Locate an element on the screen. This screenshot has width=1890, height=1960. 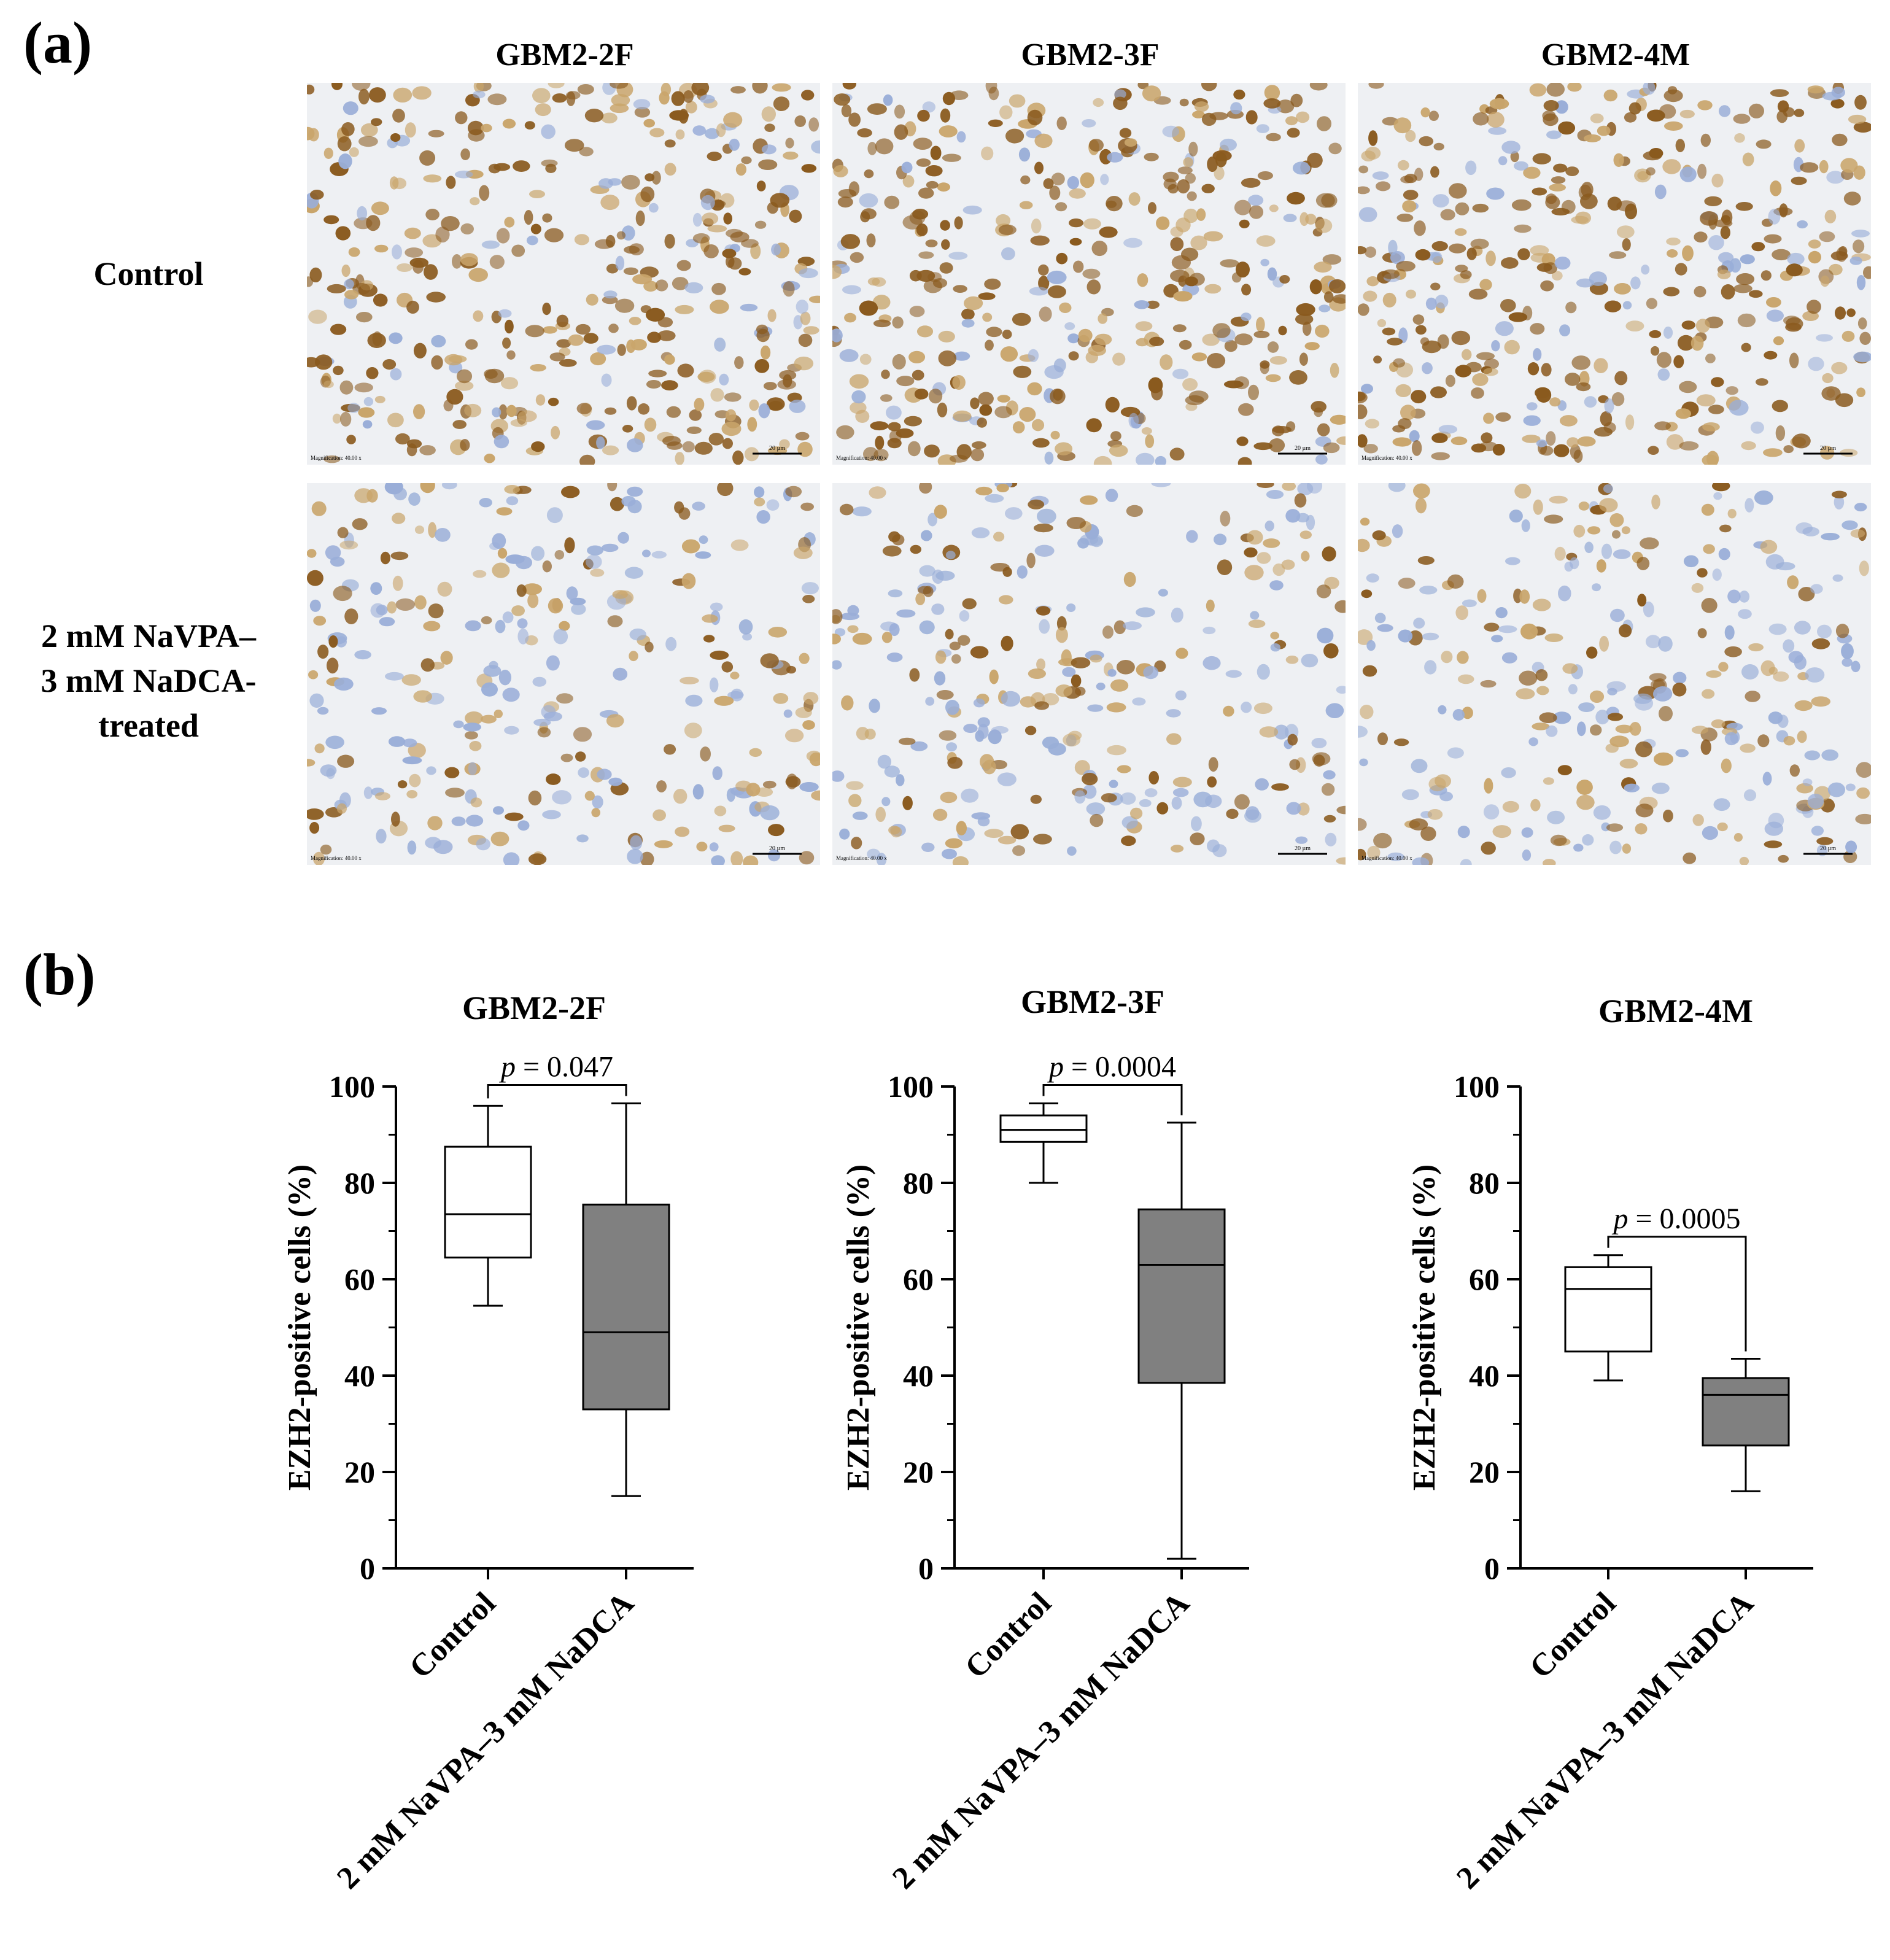
p-value: = 0.0004 is located at coordinates (1123, 1067).